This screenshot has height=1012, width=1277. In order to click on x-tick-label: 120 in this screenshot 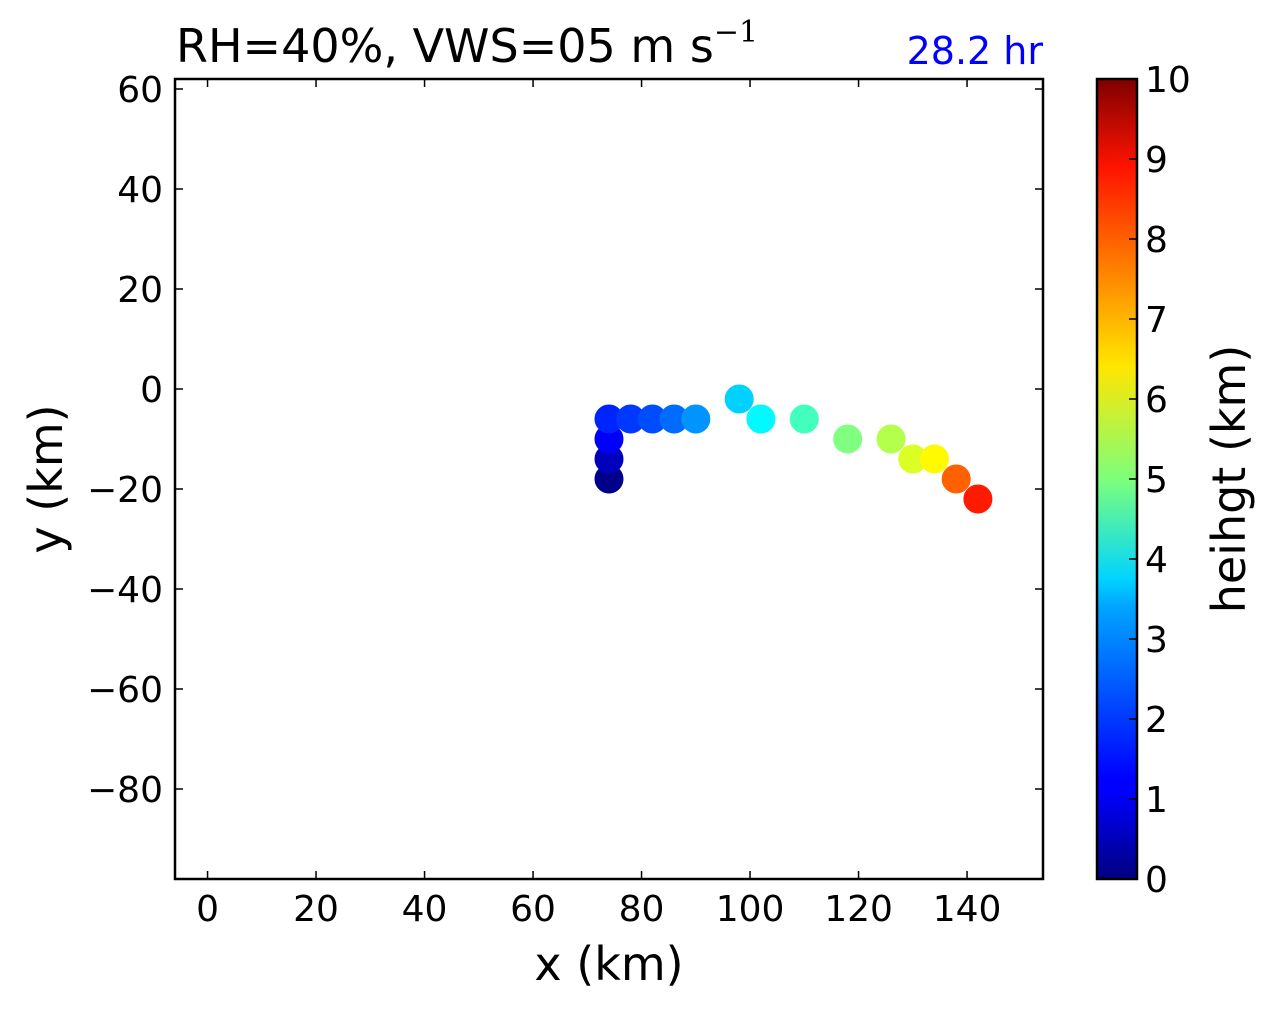, I will do `click(858, 909)`.